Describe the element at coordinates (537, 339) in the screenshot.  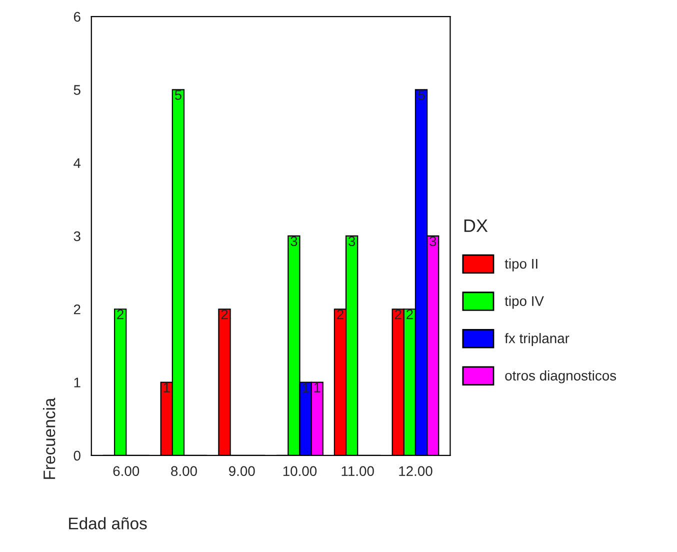
I see `legend-label: fx triplanar` at that location.